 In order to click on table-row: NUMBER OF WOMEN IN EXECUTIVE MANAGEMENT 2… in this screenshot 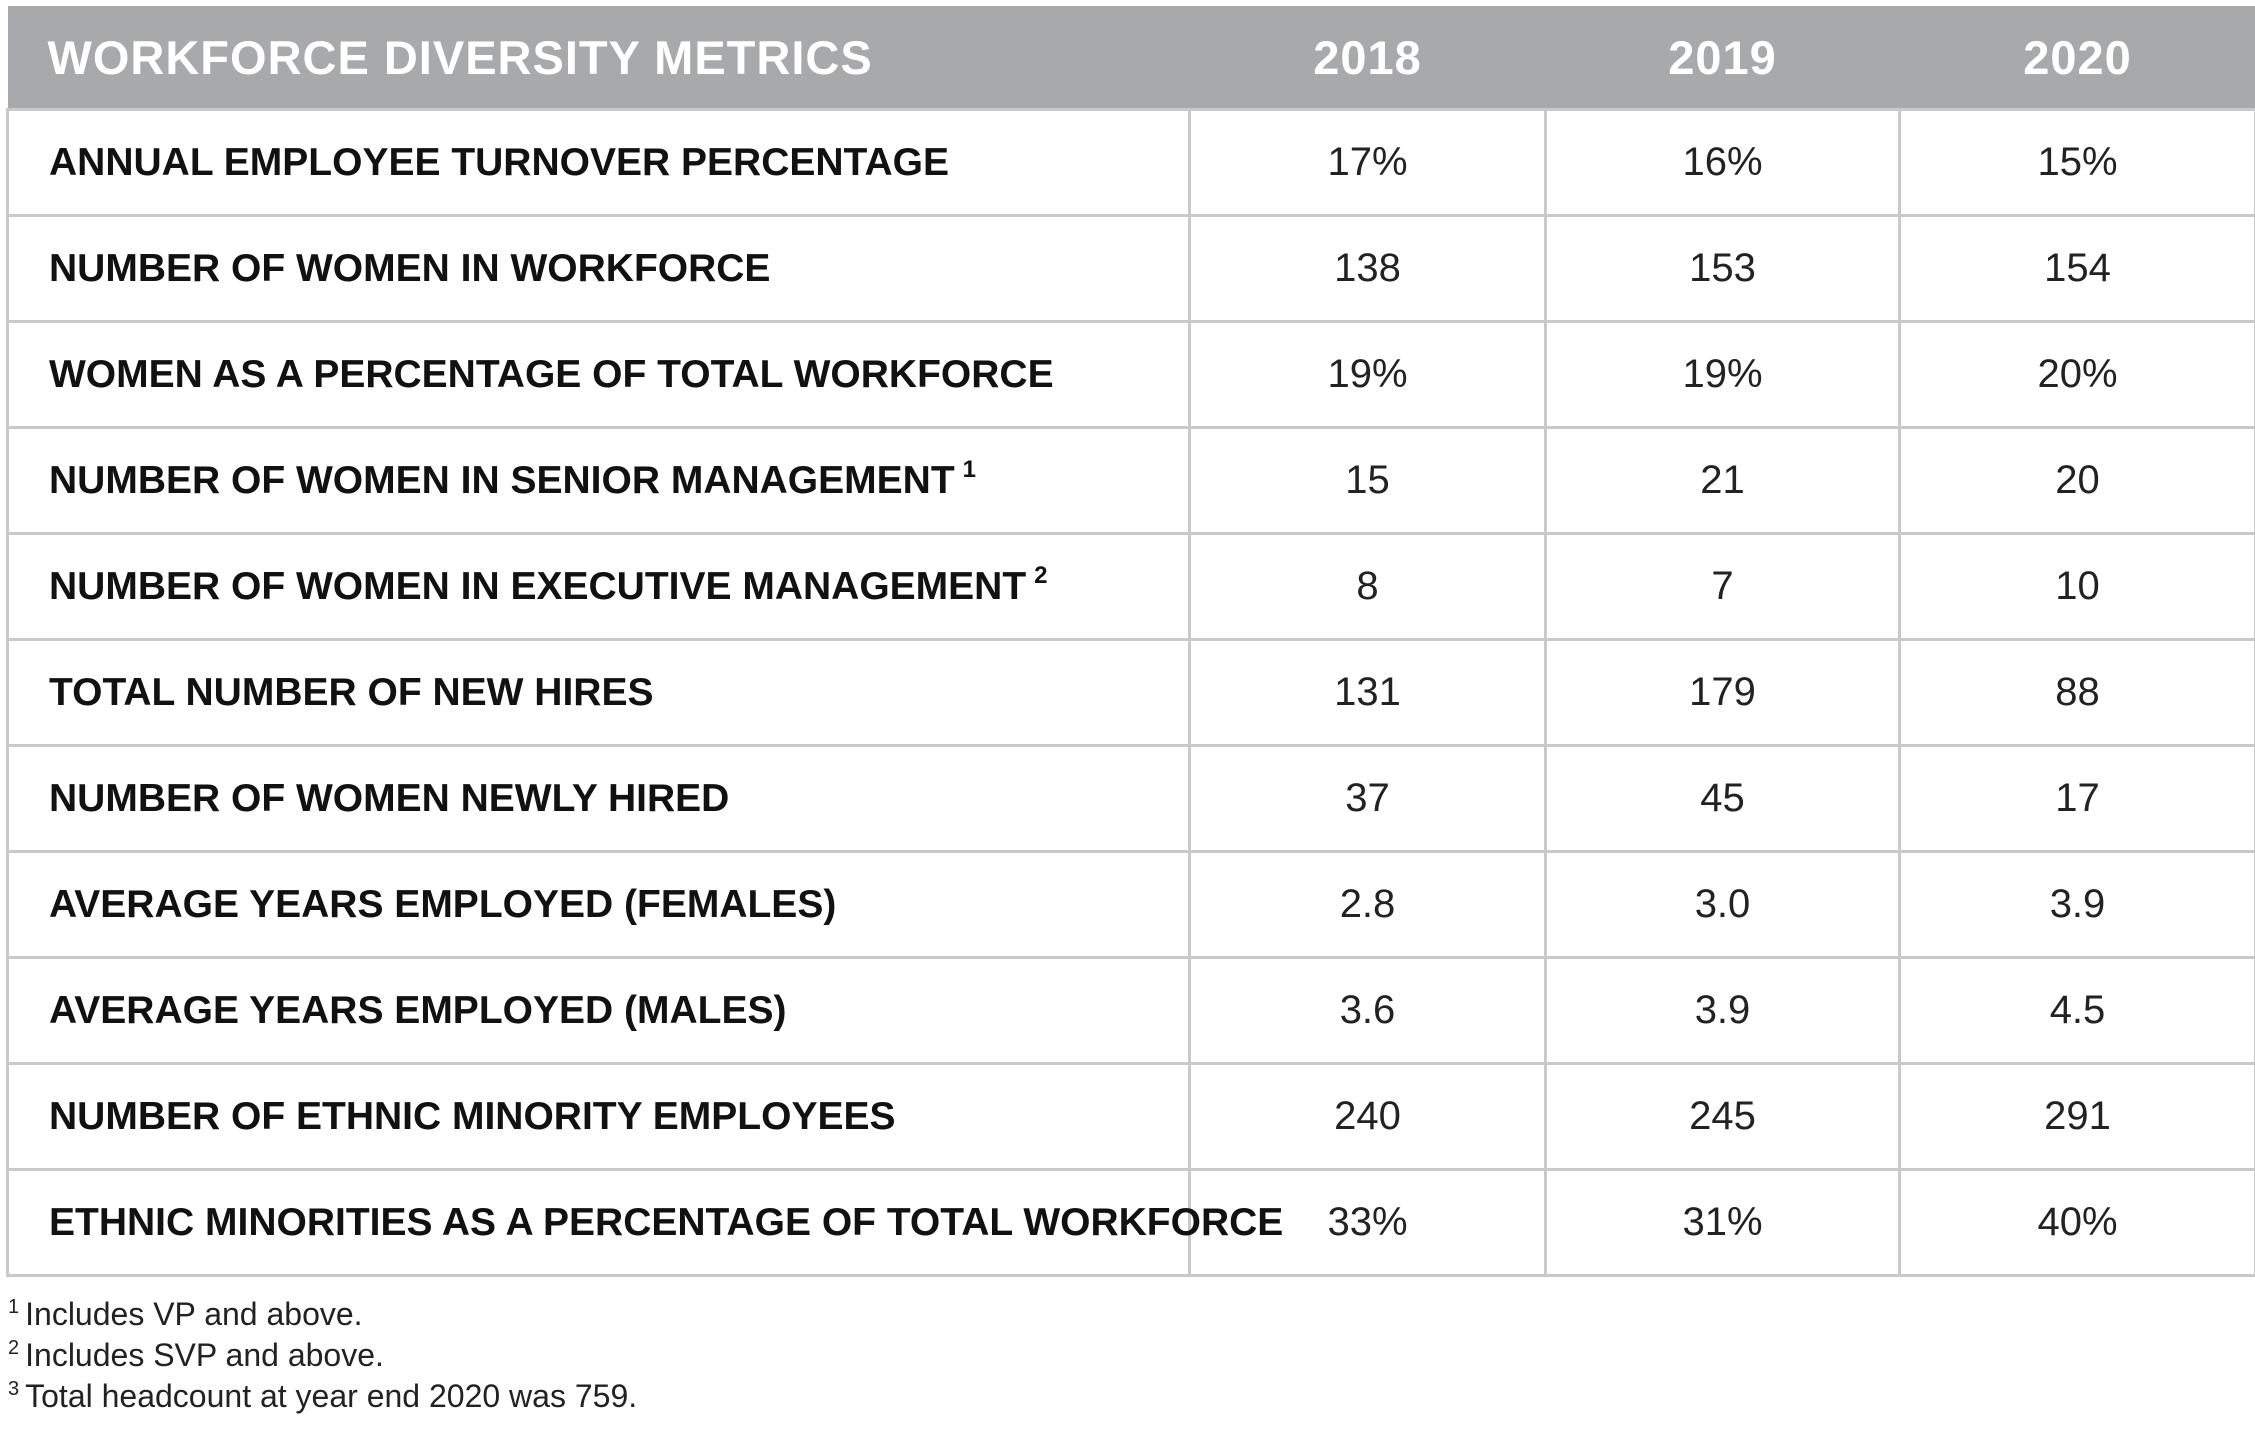, I will do `click(1130, 586)`.